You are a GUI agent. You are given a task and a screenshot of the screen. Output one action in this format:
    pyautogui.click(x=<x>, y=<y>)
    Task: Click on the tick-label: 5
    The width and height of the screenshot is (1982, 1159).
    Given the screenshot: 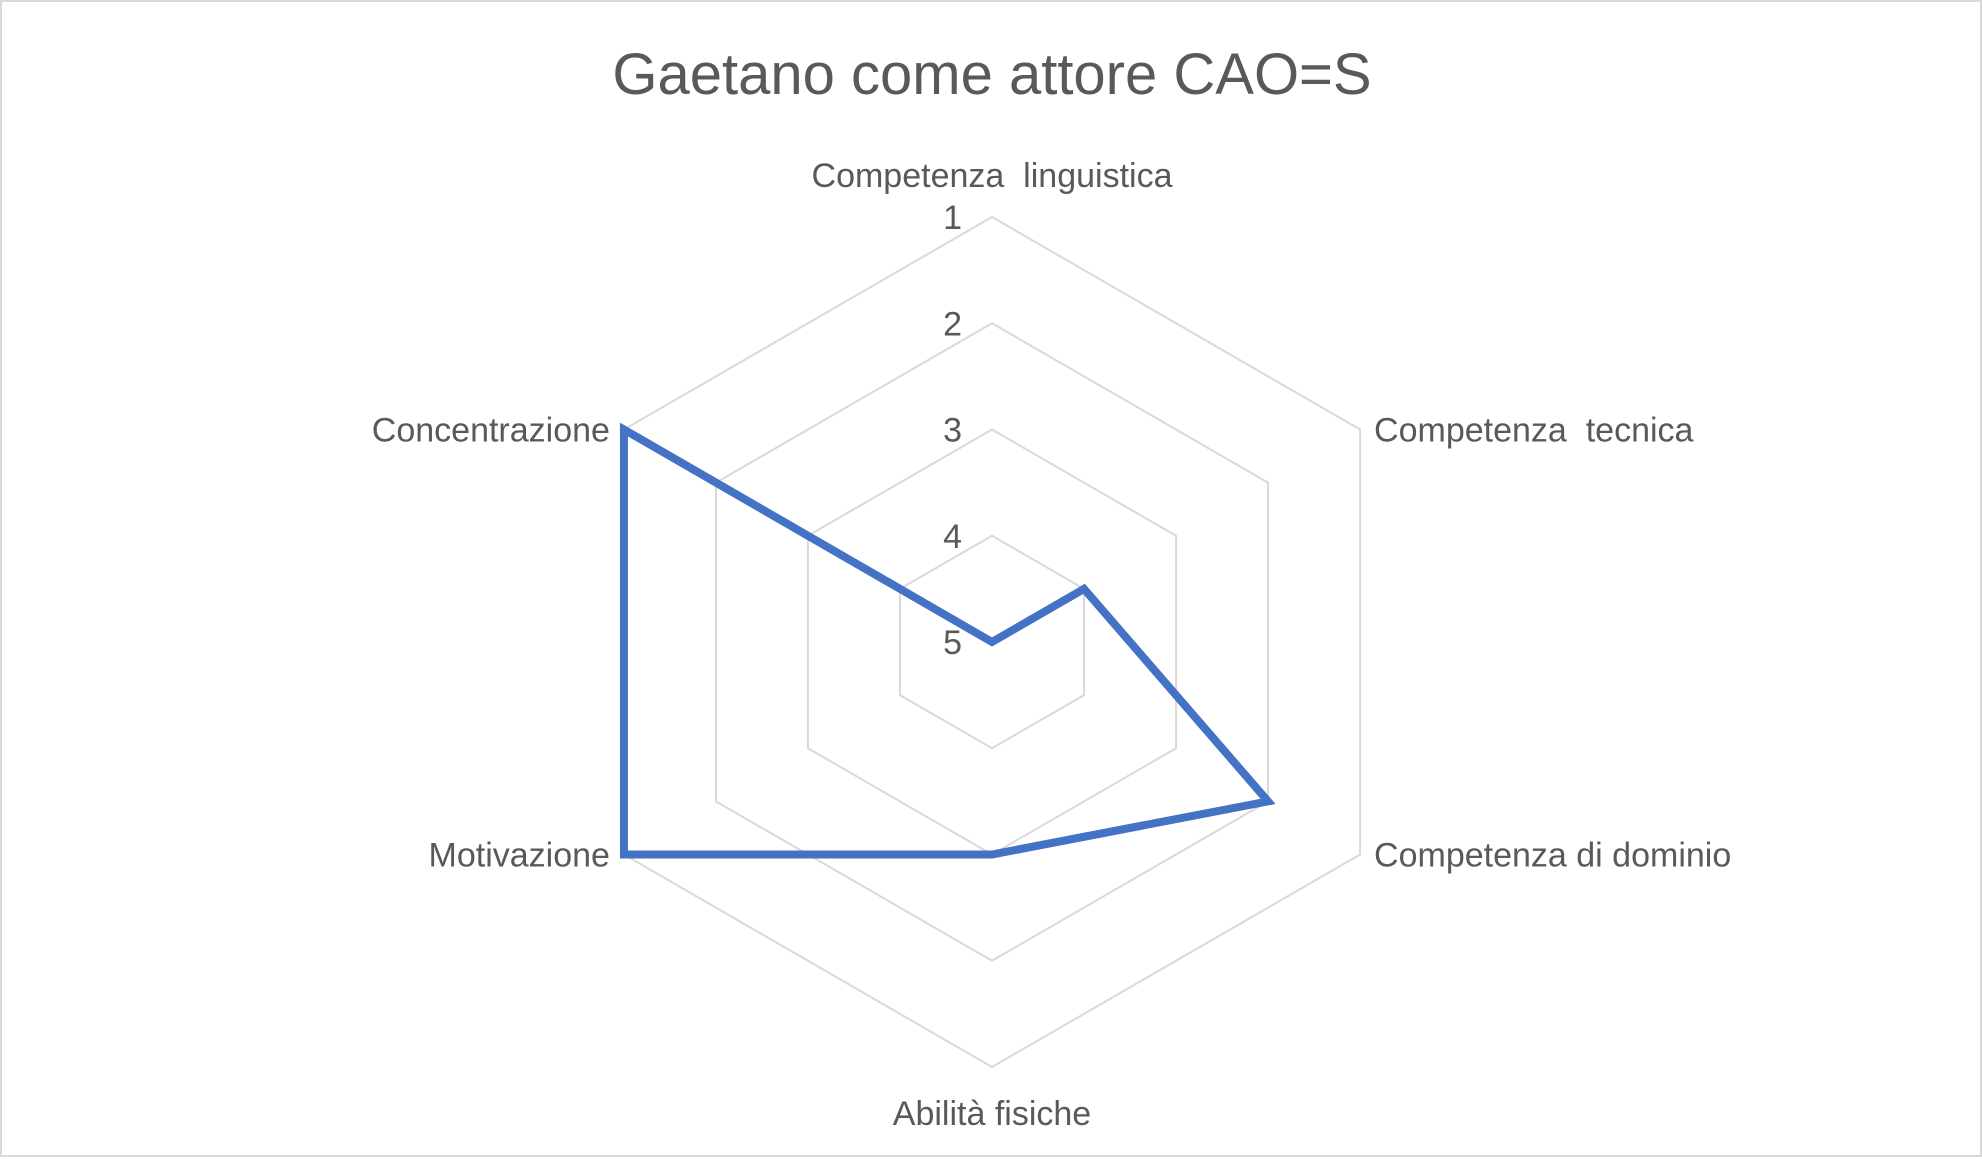 What is the action you would take?
    pyautogui.click(x=952, y=643)
    